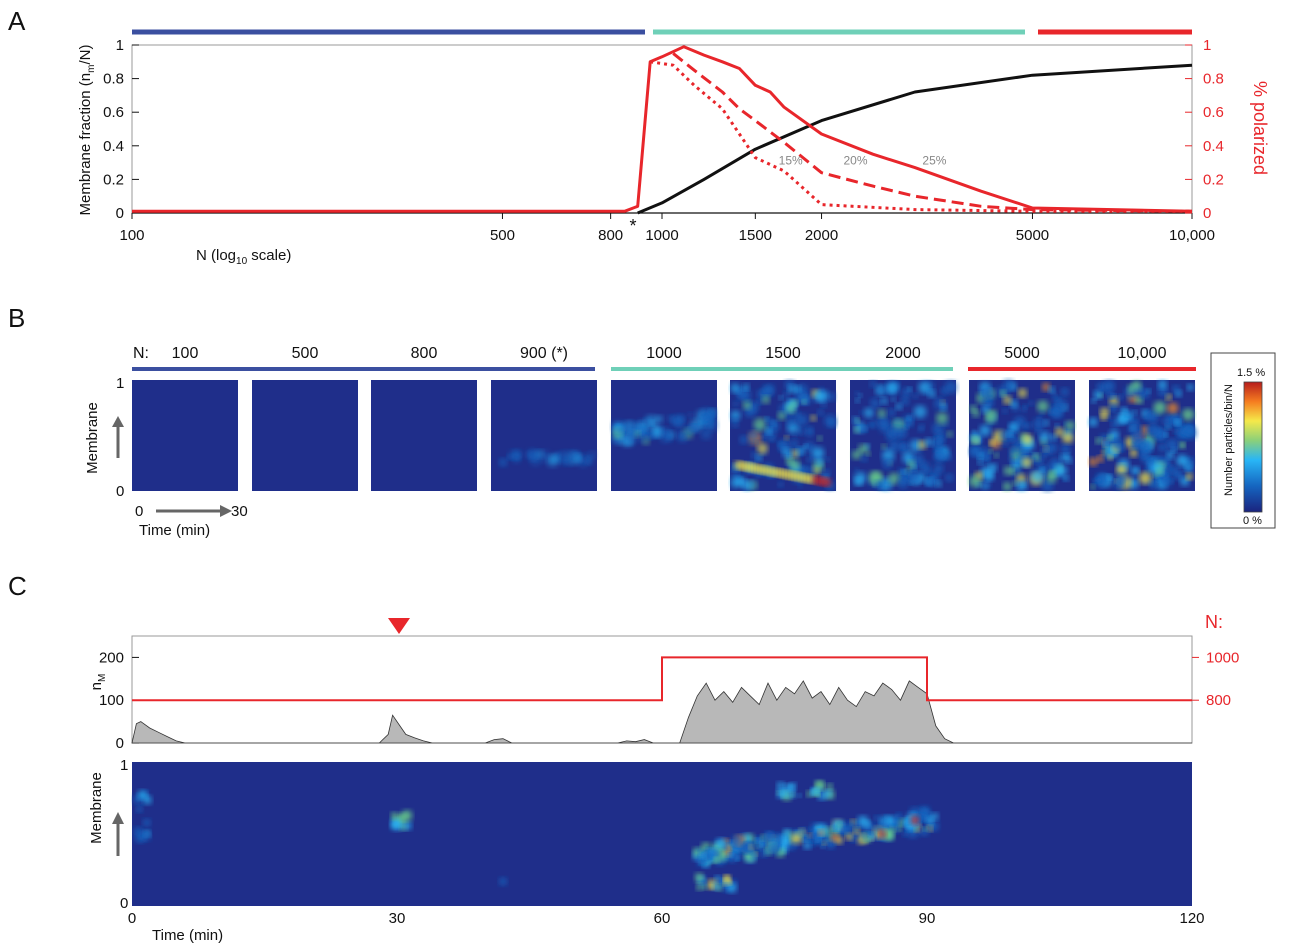 The width and height of the screenshot is (1289, 946). I want to click on x-tick-label-c: 60, so click(662, 918).